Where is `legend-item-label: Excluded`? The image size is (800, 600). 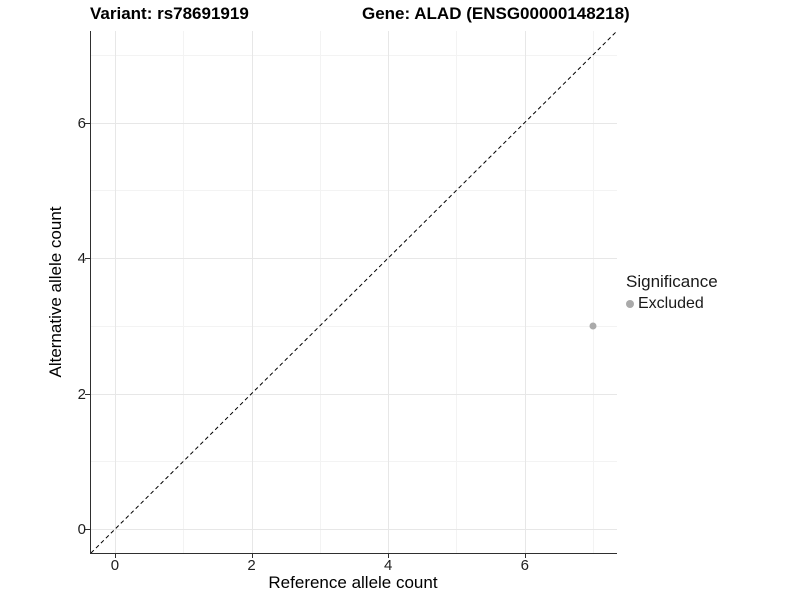 legend-item-label: Excluded is located at coordinates (671, 303).